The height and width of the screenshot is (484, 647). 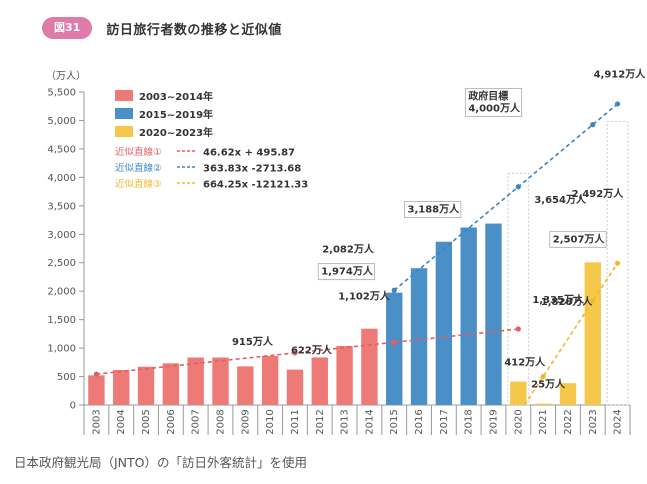 I want to click on data-label: 2,492万人, so click(x=598, y=193).